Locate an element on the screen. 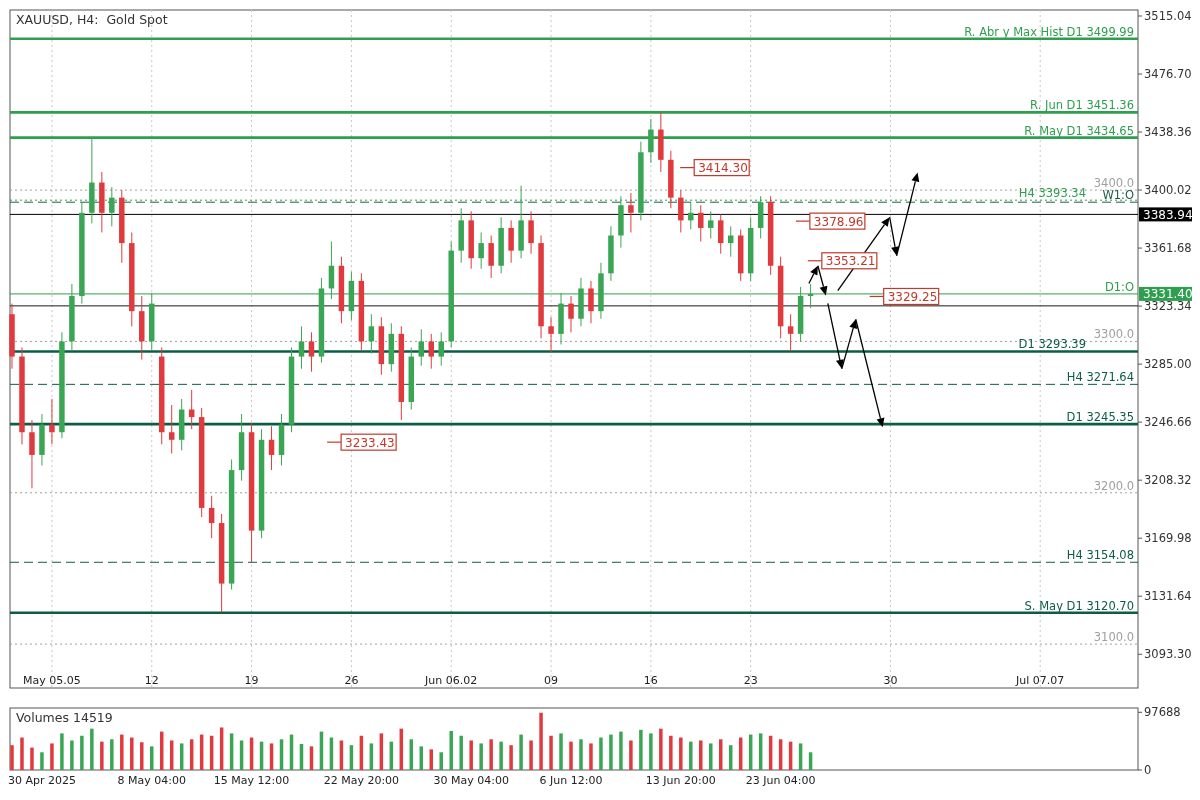 The height and width of the screenshot is (800, 1200). x-tick-label: 16 is located at coordinates (650, 680).